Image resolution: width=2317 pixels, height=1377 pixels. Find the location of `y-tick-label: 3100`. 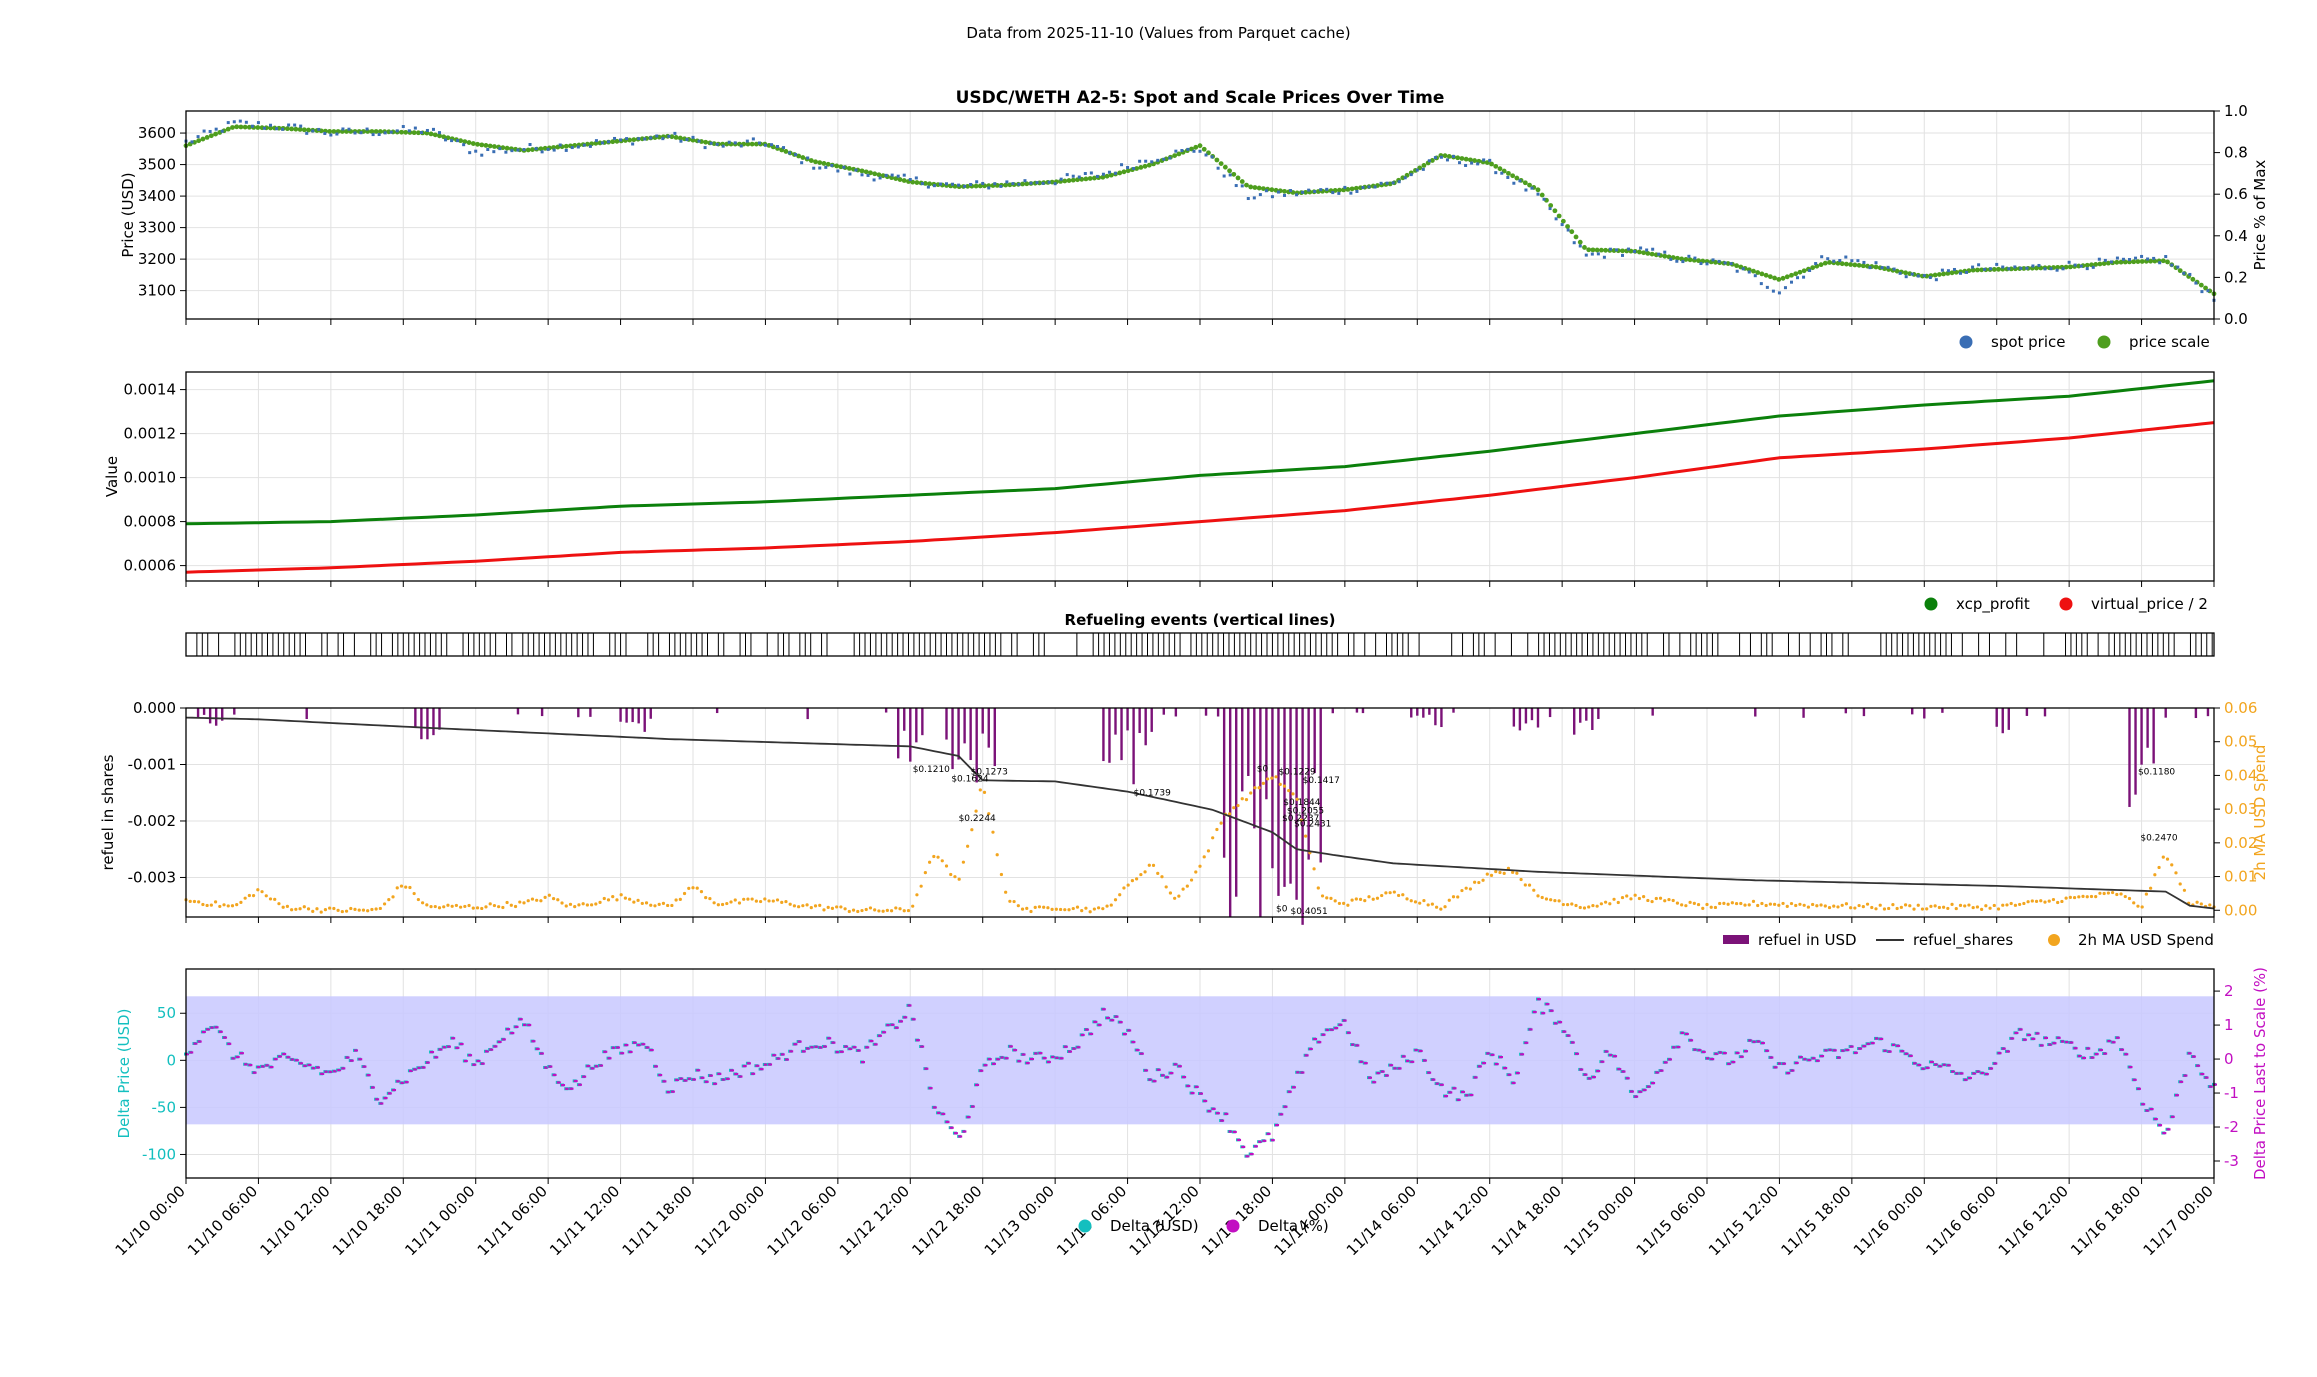

y-tick-label: 3100 is located at coordinates (157, 291).